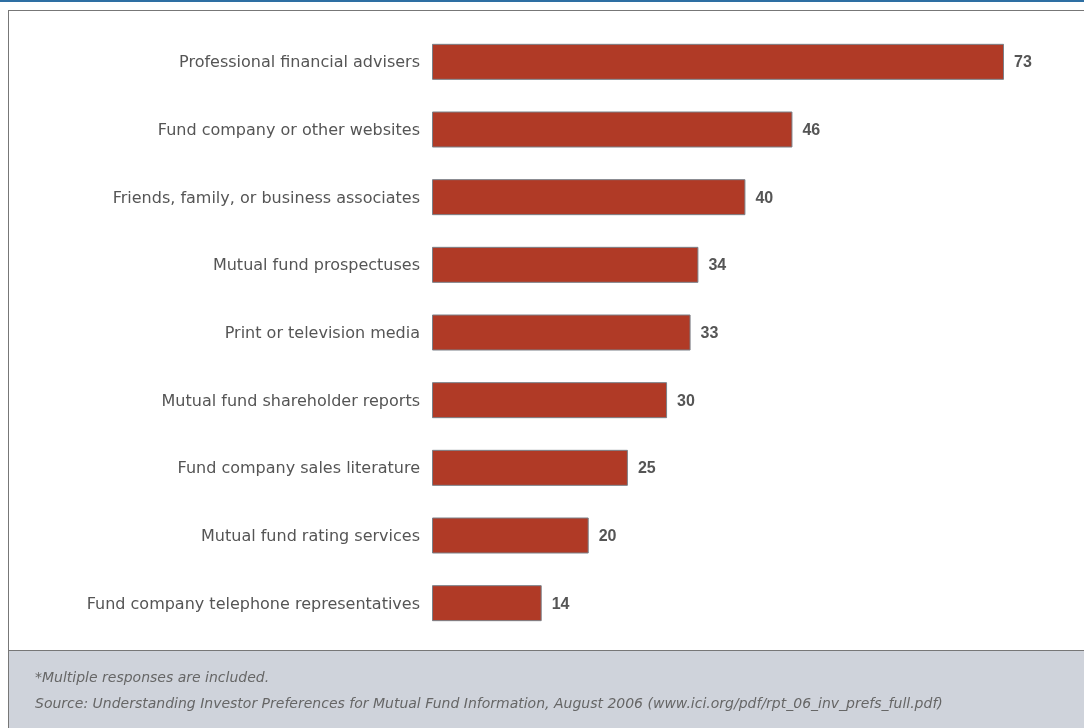  Describe the element at coordinates (686, 400) in the screenshot. I see `data-label: 30` at that location.